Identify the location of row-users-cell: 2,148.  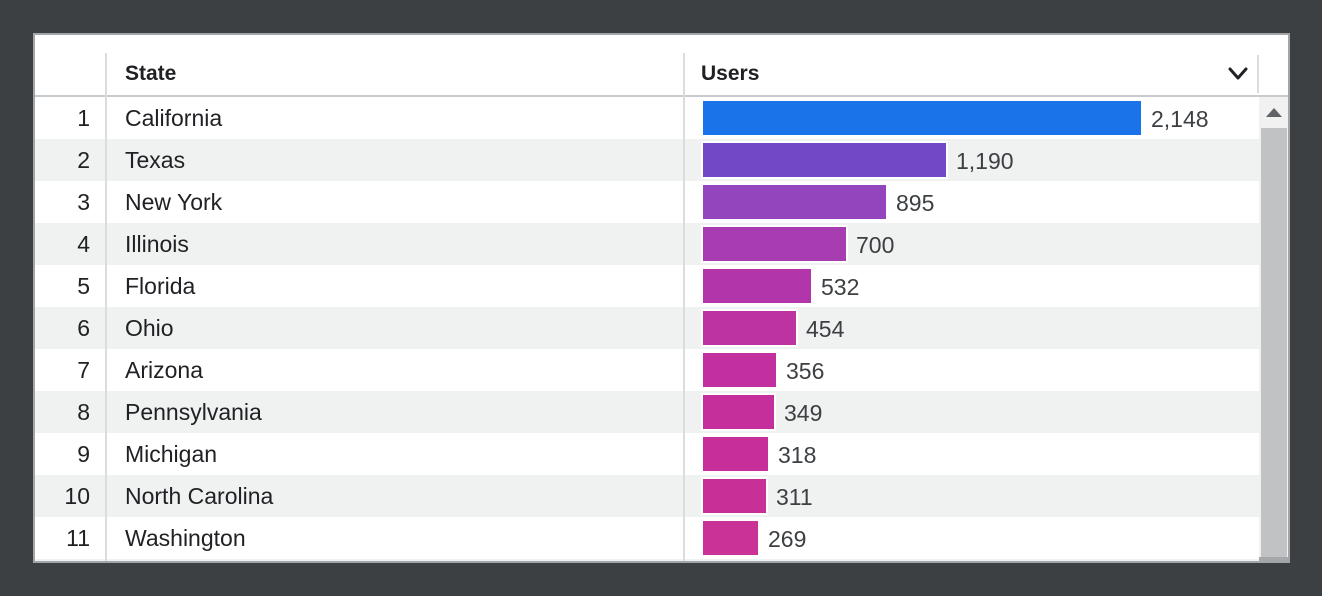
(971, 118).